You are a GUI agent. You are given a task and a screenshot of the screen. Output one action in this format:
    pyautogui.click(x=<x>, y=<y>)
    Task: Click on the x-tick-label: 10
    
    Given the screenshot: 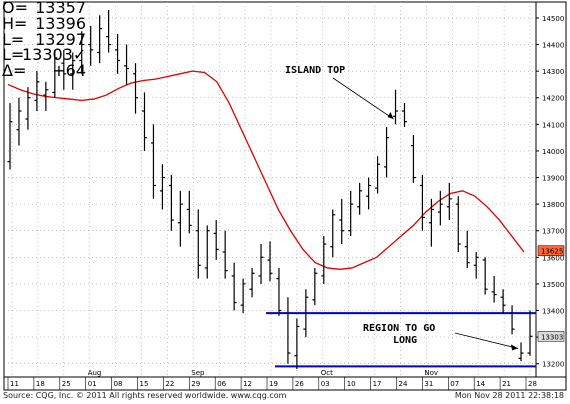 What is the action you would take?
    pyautogui.click(x=351, y=384)
    